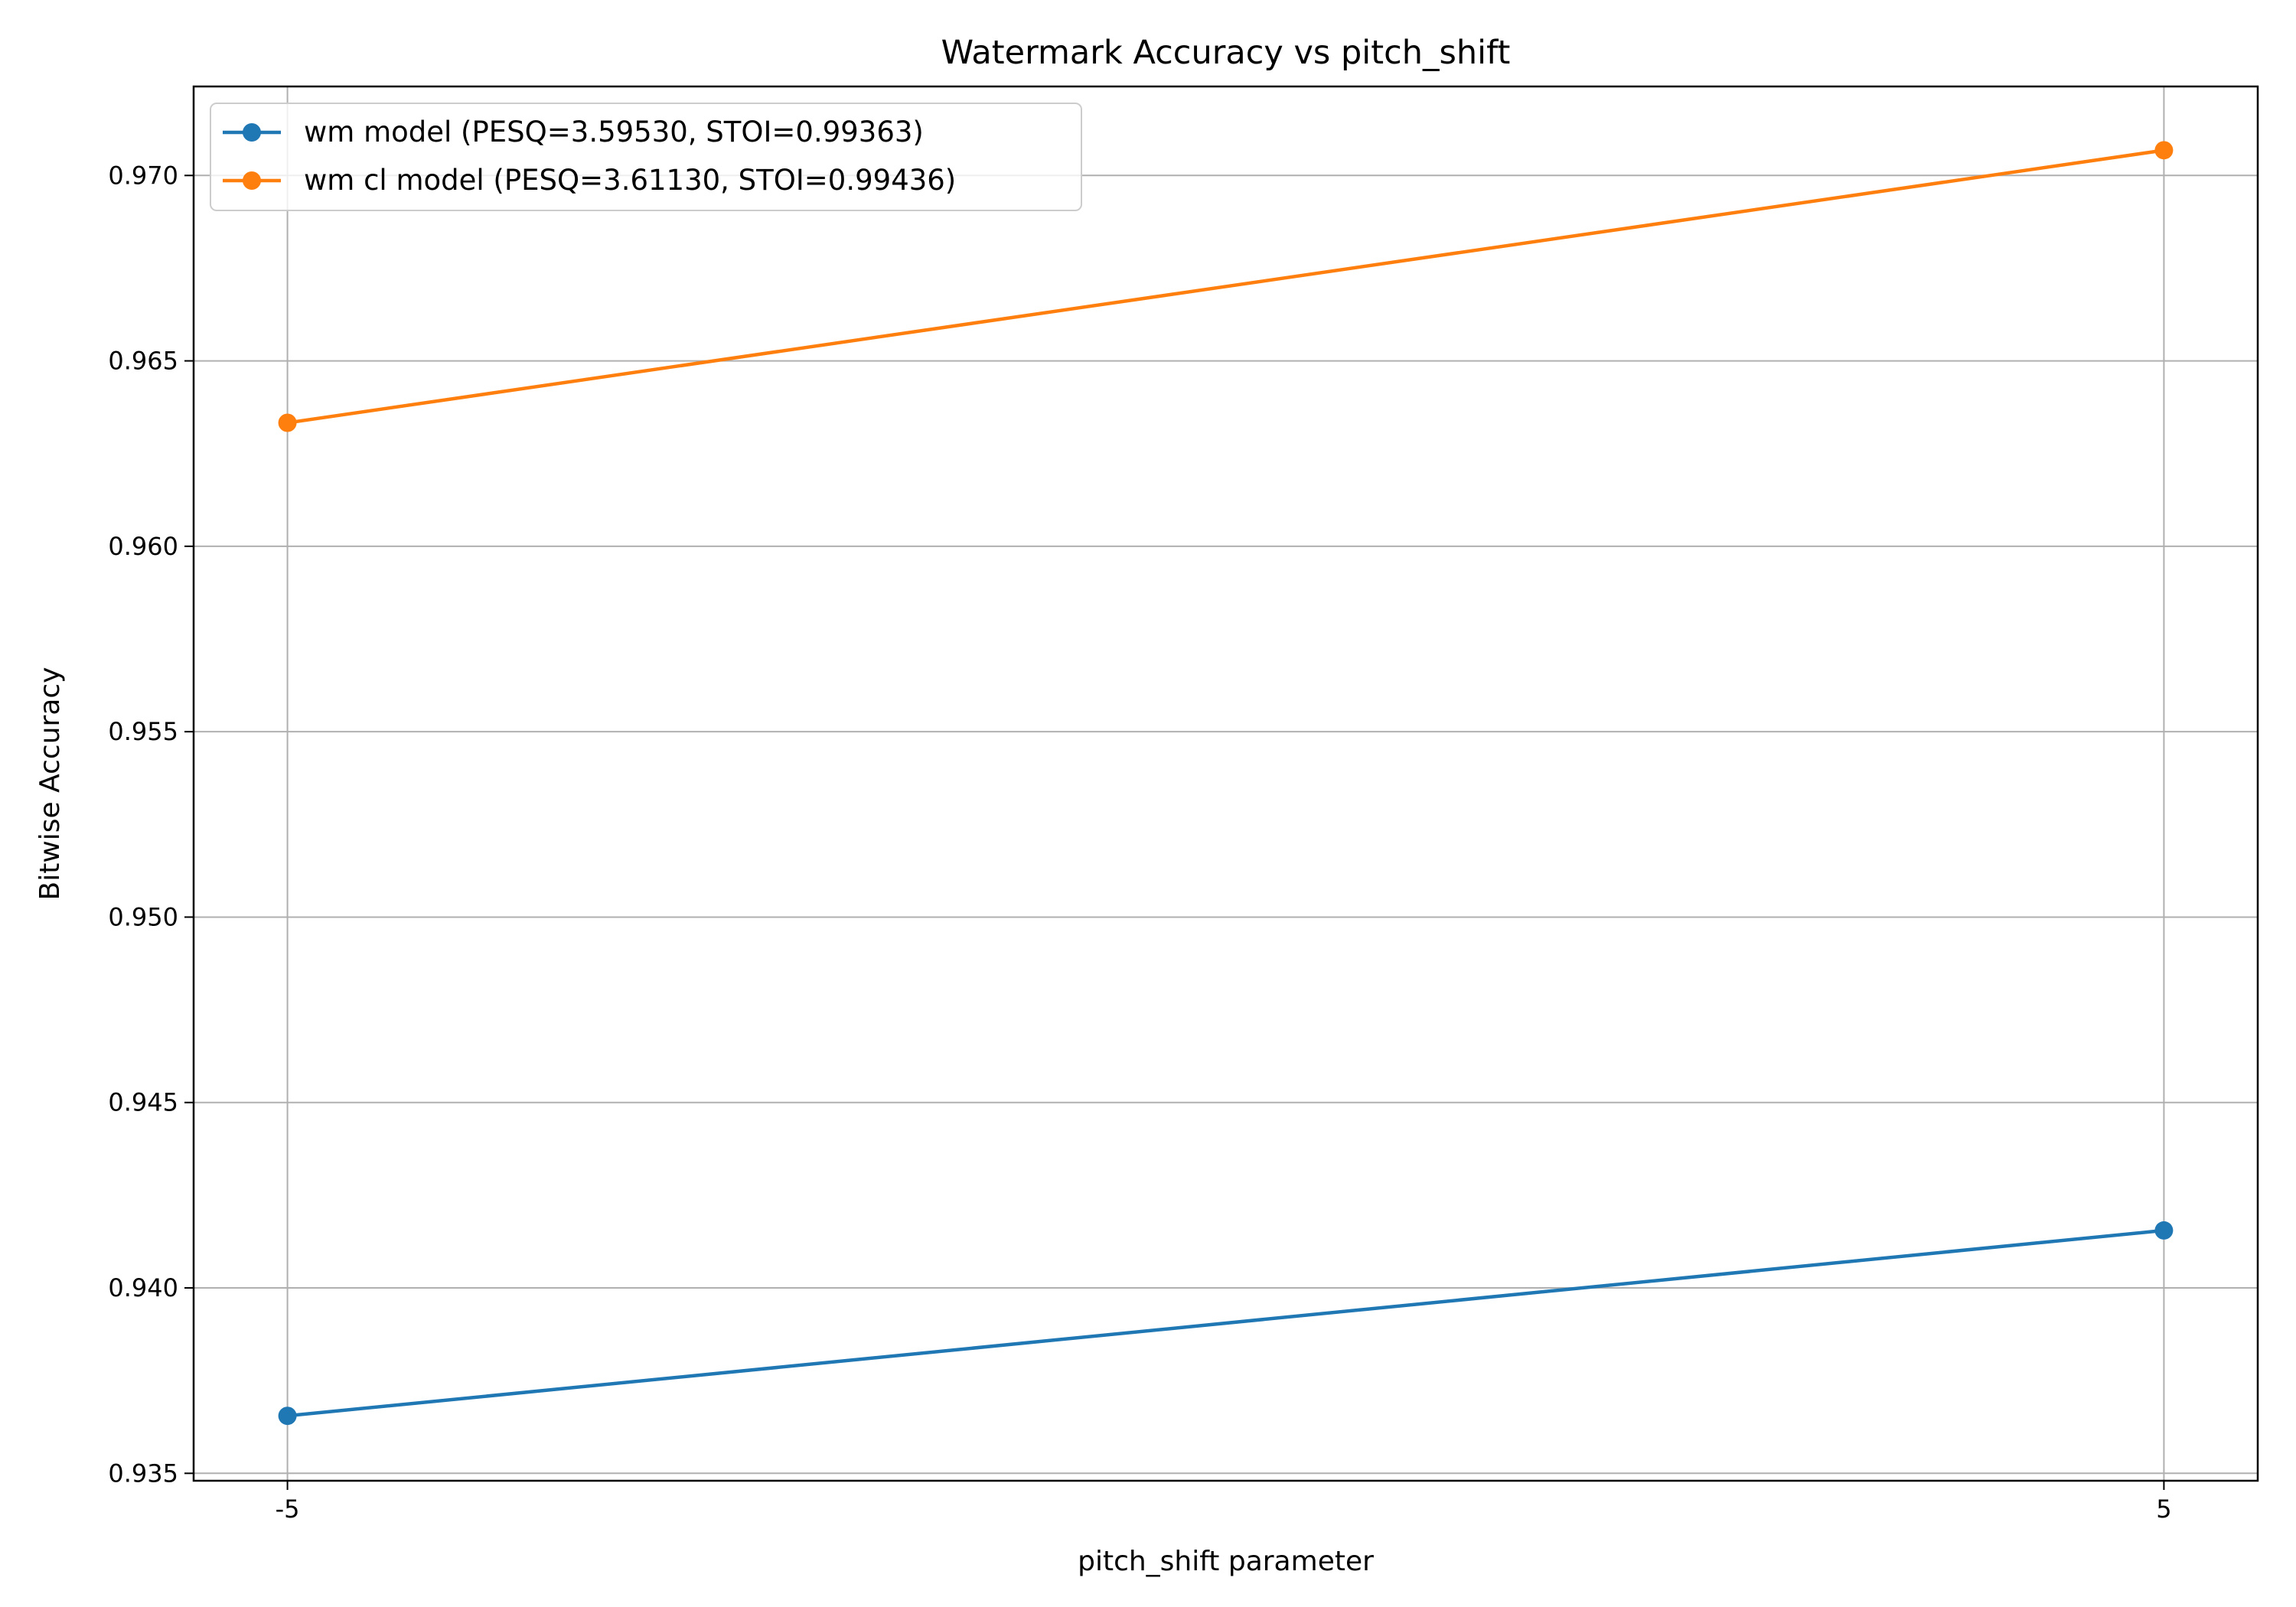 The width and height of the screenshot is (2296, 1607). Describe the element at coordinates (1226, 53) in the screenshot. I see `chart-title: Watermark Accuracy vs pitch_shift` at that location.